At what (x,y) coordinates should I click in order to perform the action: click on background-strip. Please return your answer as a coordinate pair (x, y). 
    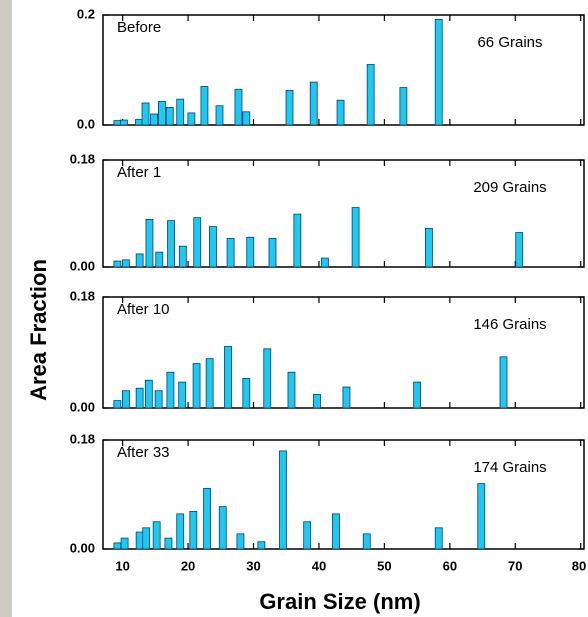
    Looking at the image, I should click on (6, 308).